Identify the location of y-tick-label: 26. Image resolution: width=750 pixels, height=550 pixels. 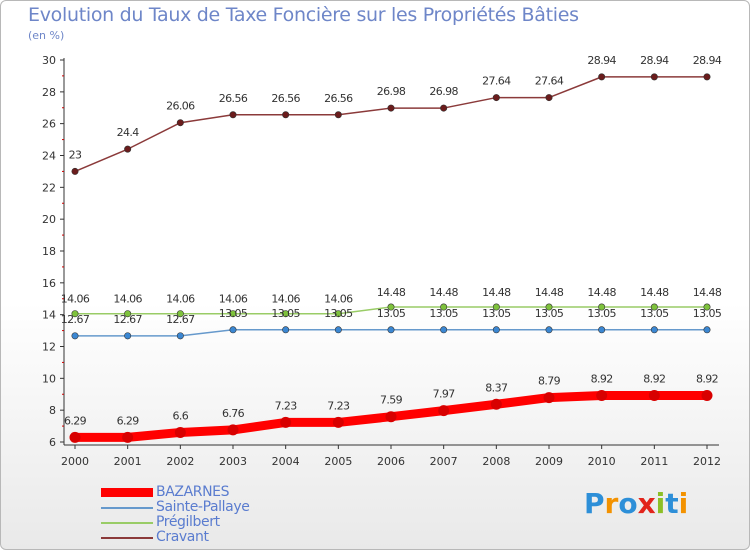
(49, 124).